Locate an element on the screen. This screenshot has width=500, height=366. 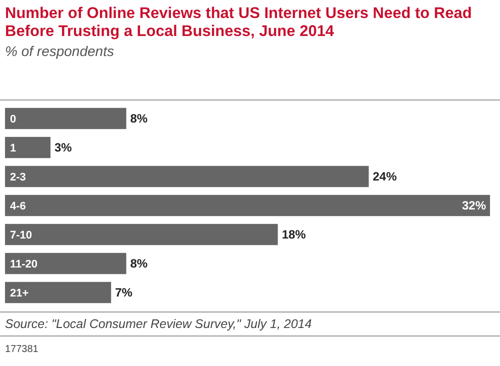
chart-subtitle: % of respondents is located at coordinates (59, 51).